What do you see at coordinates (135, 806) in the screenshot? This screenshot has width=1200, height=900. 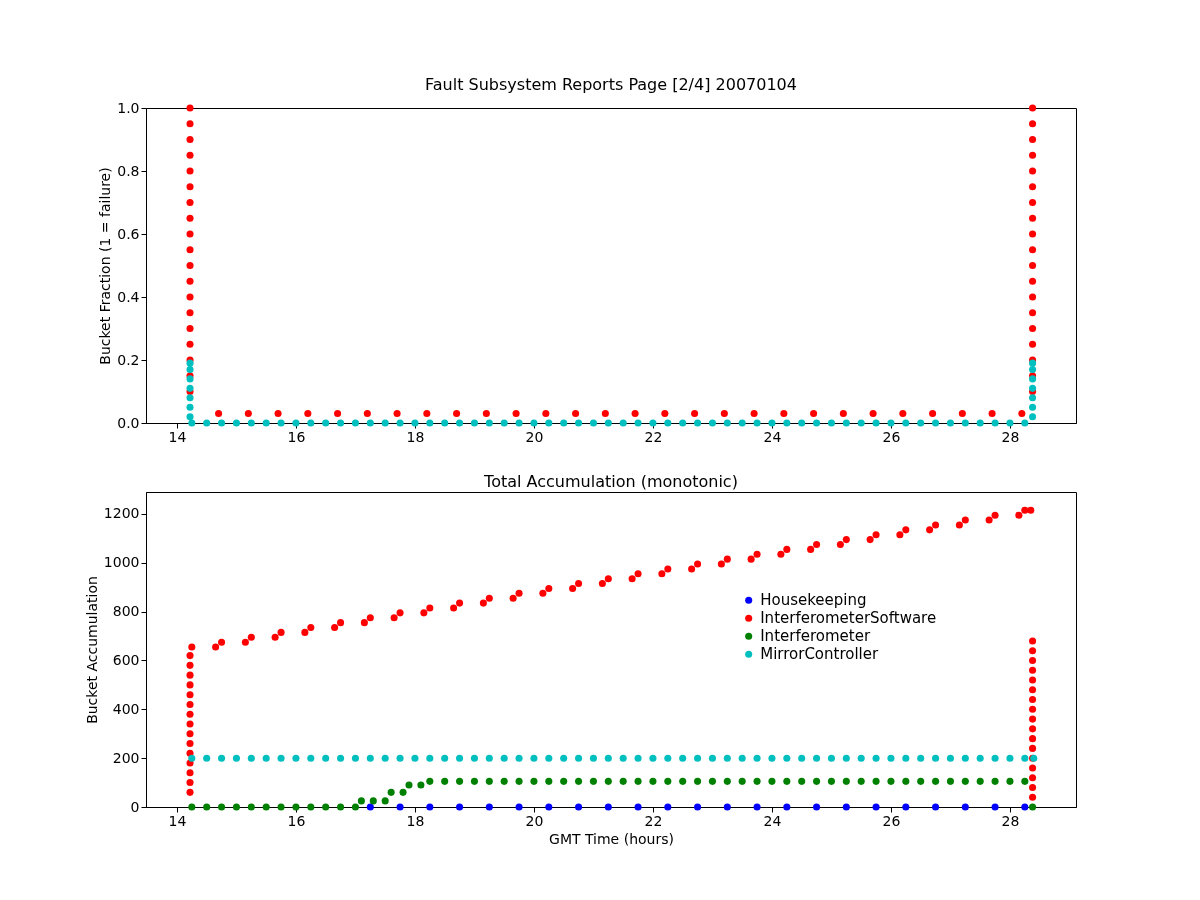 I see `y-tick-label: 0` at bounding box center [135, 806].